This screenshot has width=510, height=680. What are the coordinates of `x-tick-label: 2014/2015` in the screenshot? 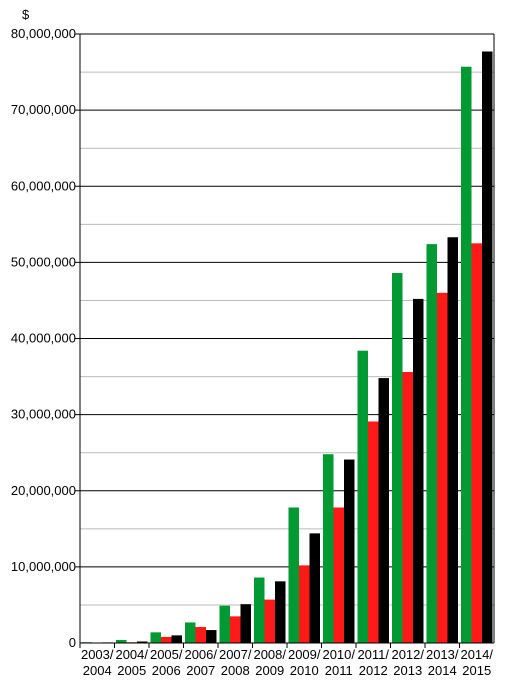 It's located at (476, 662).